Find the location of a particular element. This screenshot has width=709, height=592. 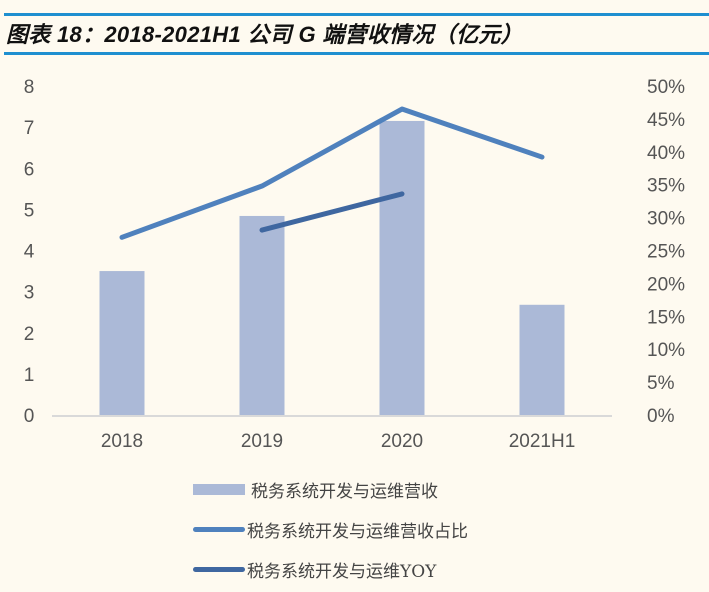

right-axis-tick: 5% is located at coordinates (661, 383).